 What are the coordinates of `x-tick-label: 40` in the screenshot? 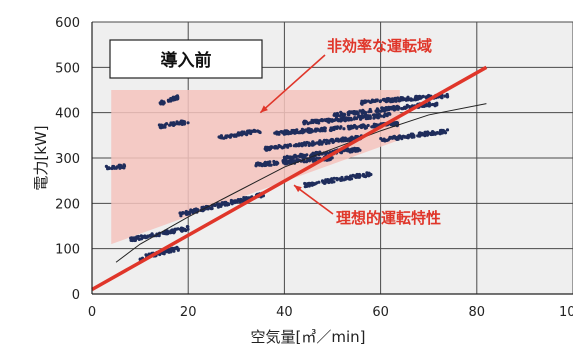 It's located at (284, 312).